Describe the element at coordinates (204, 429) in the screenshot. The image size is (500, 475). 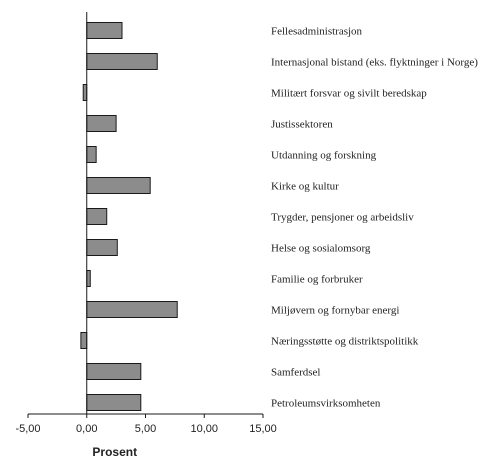
I see `x-tick-label-3: 10,00` at that location.